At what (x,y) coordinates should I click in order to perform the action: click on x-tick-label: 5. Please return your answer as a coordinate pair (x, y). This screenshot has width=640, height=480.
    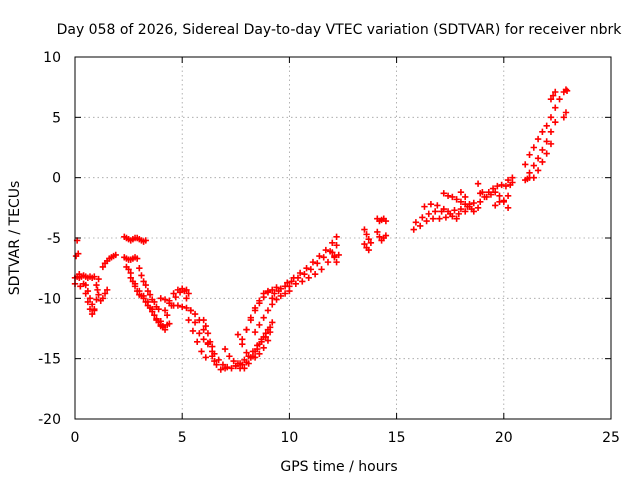
    Looking at the image, I should click on (182, 438).